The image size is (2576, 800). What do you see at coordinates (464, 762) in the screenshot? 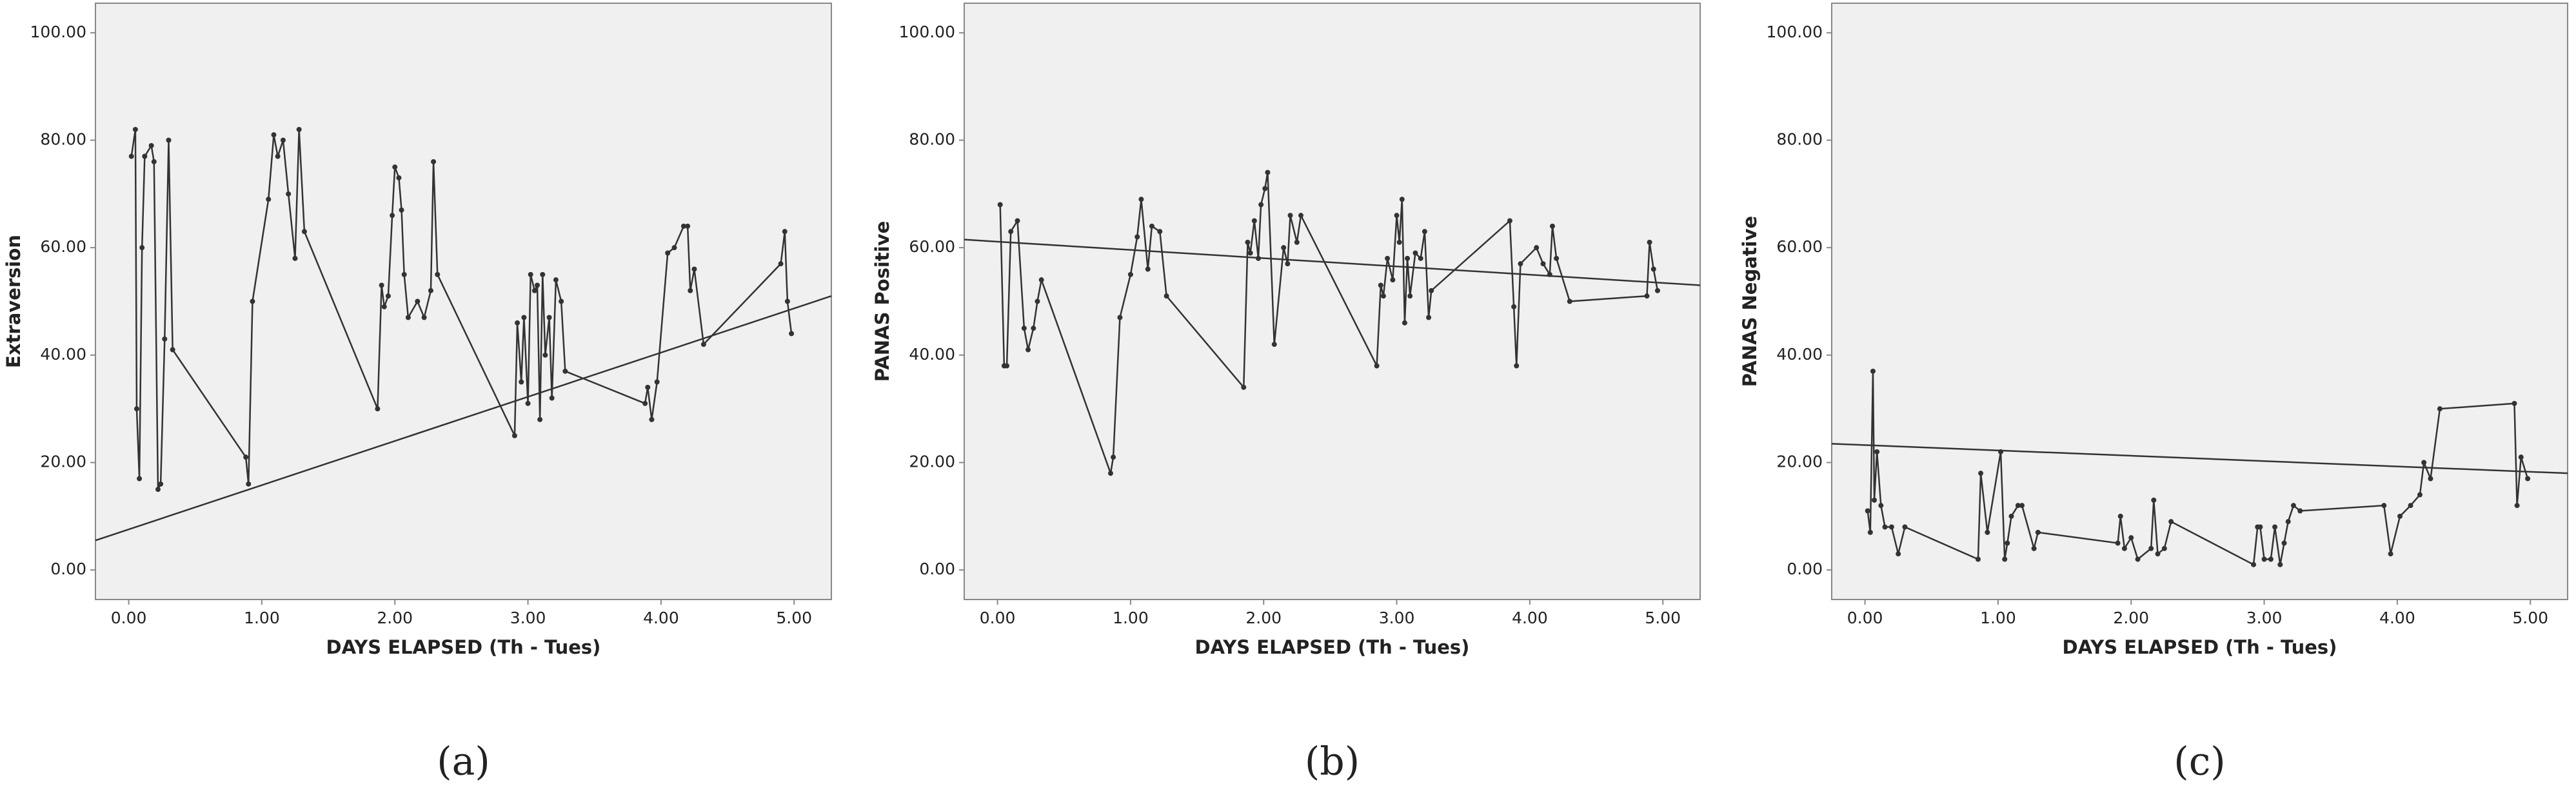
I see `panel-label: (a)` at bounding box center [464, 762].